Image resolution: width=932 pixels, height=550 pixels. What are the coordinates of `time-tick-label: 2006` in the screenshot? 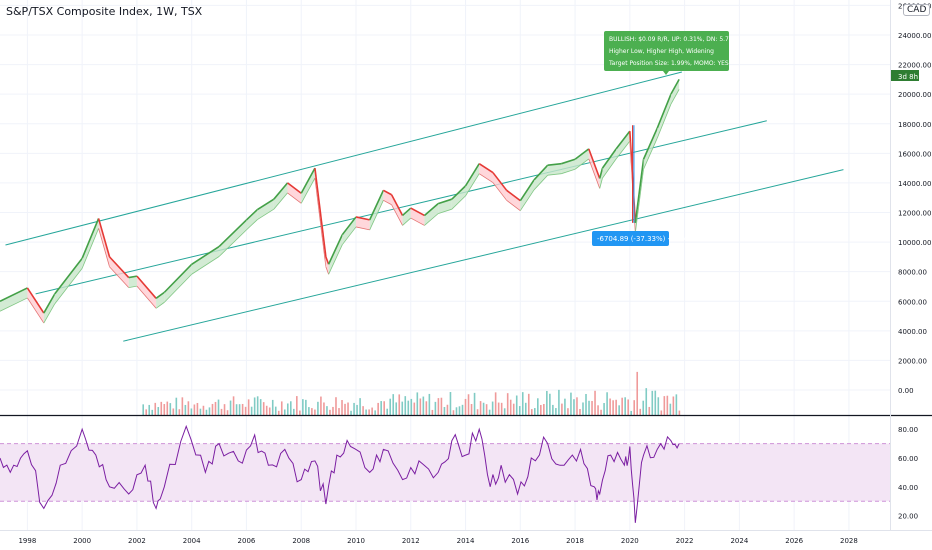 It's located at (247, 541).